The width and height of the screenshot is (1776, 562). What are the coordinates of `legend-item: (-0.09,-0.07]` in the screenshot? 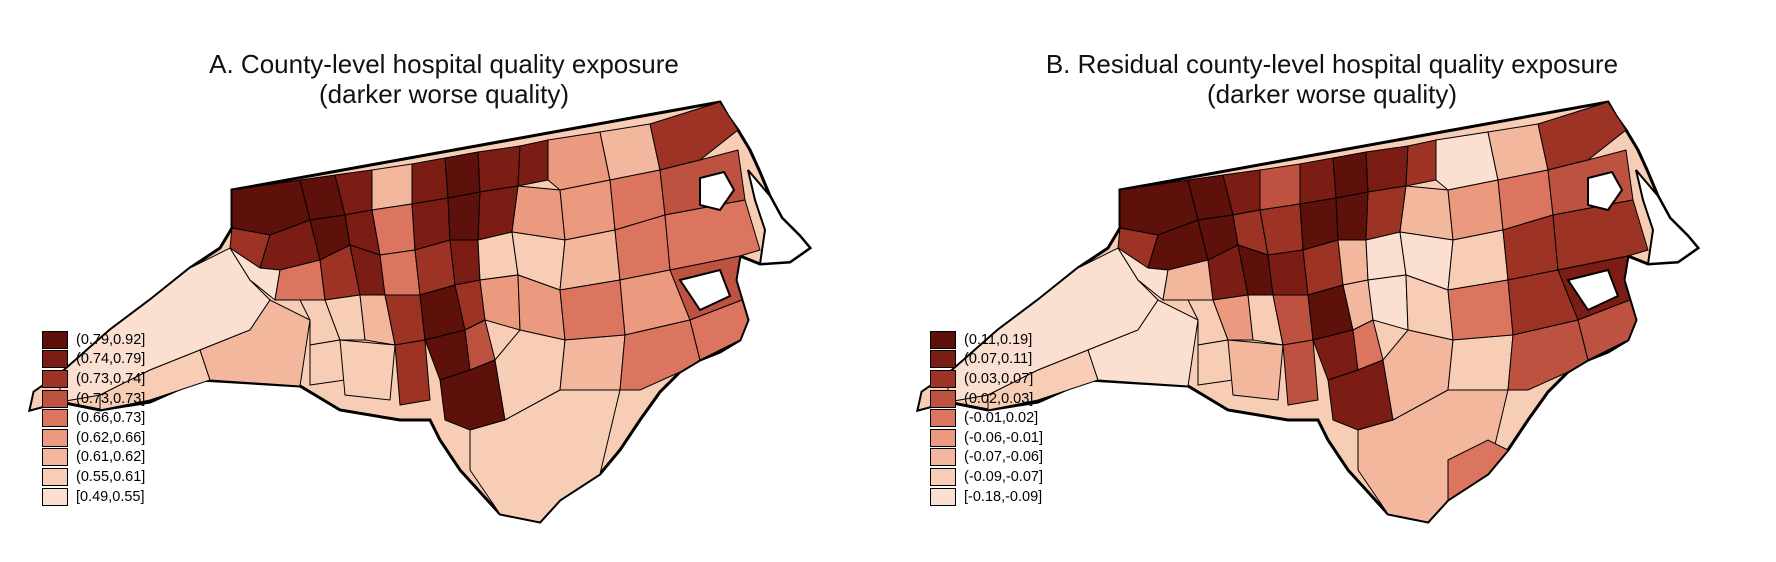 It's located at (986, 477).